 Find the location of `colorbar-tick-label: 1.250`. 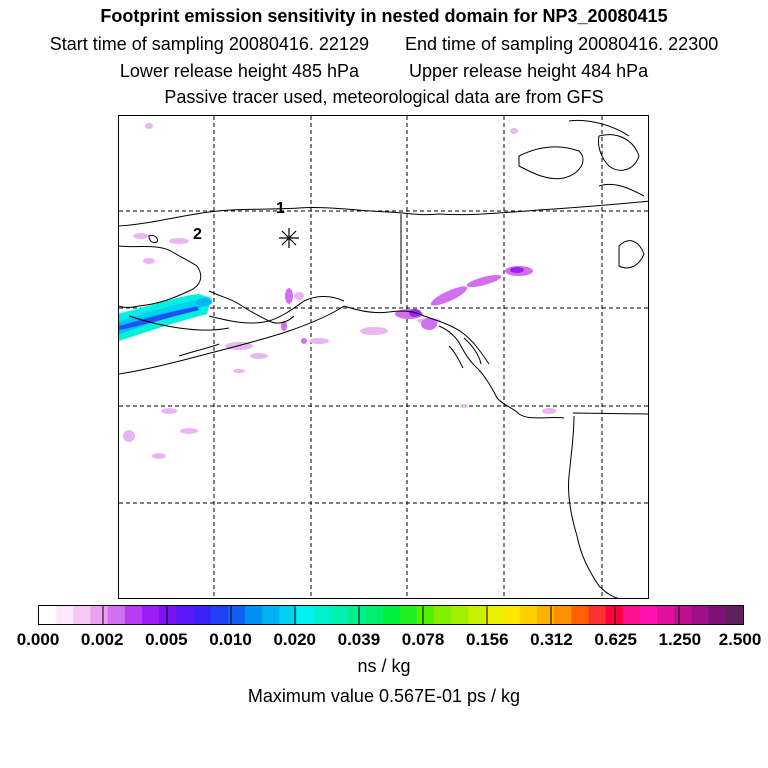

colorbar-tick-label: 1.250 is located at coordinates (680, 639).